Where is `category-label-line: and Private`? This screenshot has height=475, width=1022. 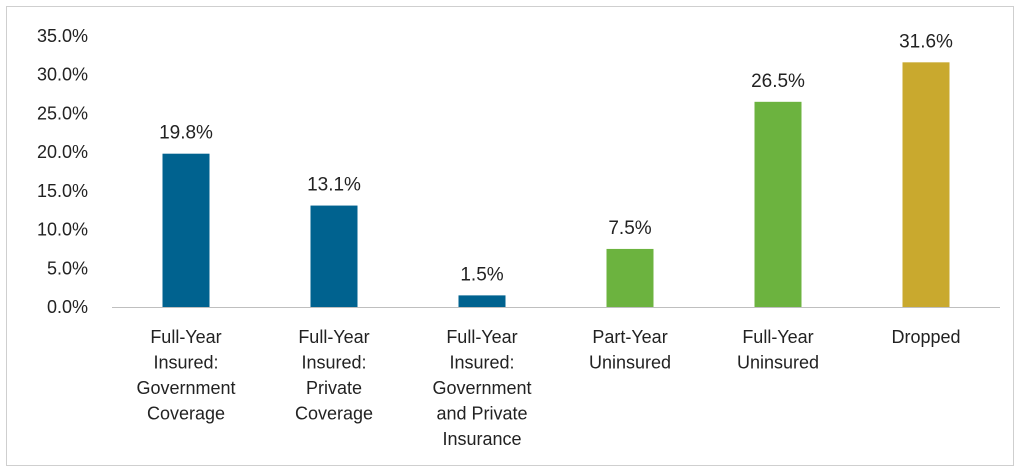 category-label-line: and Private is located at coordinates (481, 414).